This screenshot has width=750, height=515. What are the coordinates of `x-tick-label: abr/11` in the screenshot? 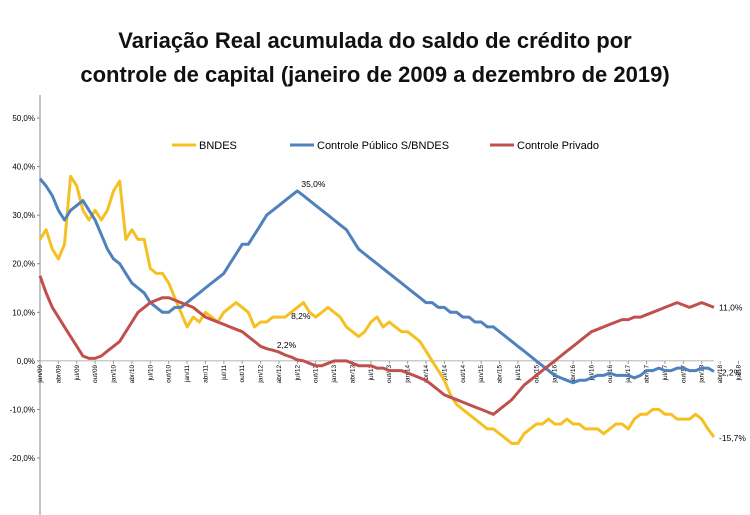 It's located at (205, 373).